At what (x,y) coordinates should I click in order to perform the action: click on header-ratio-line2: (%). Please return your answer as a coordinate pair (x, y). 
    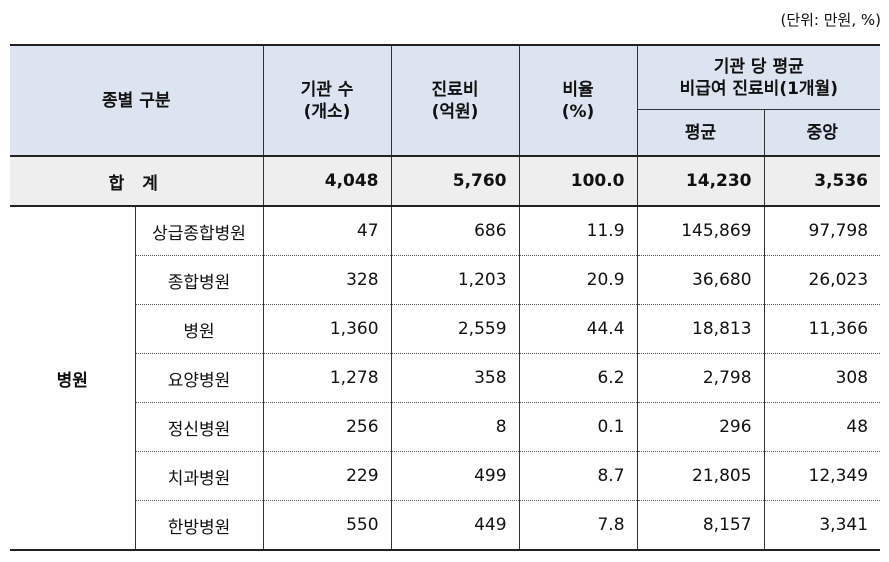
    Looking at the image, I should click on (578, 111).